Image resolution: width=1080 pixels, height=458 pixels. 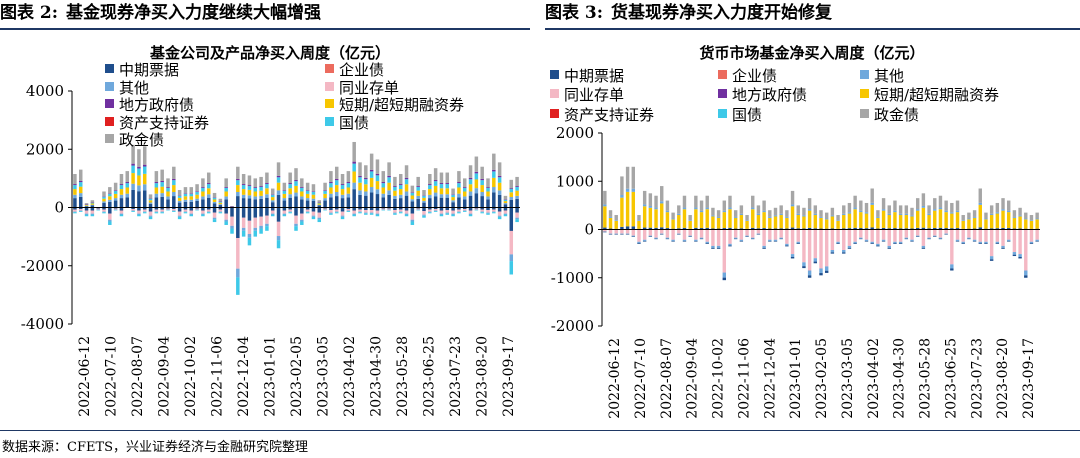 What do you see at coordinates (594, 95) in the screenshot?
I see `legend-label-tongye: 同业存单` at bounding box center [594, 95].